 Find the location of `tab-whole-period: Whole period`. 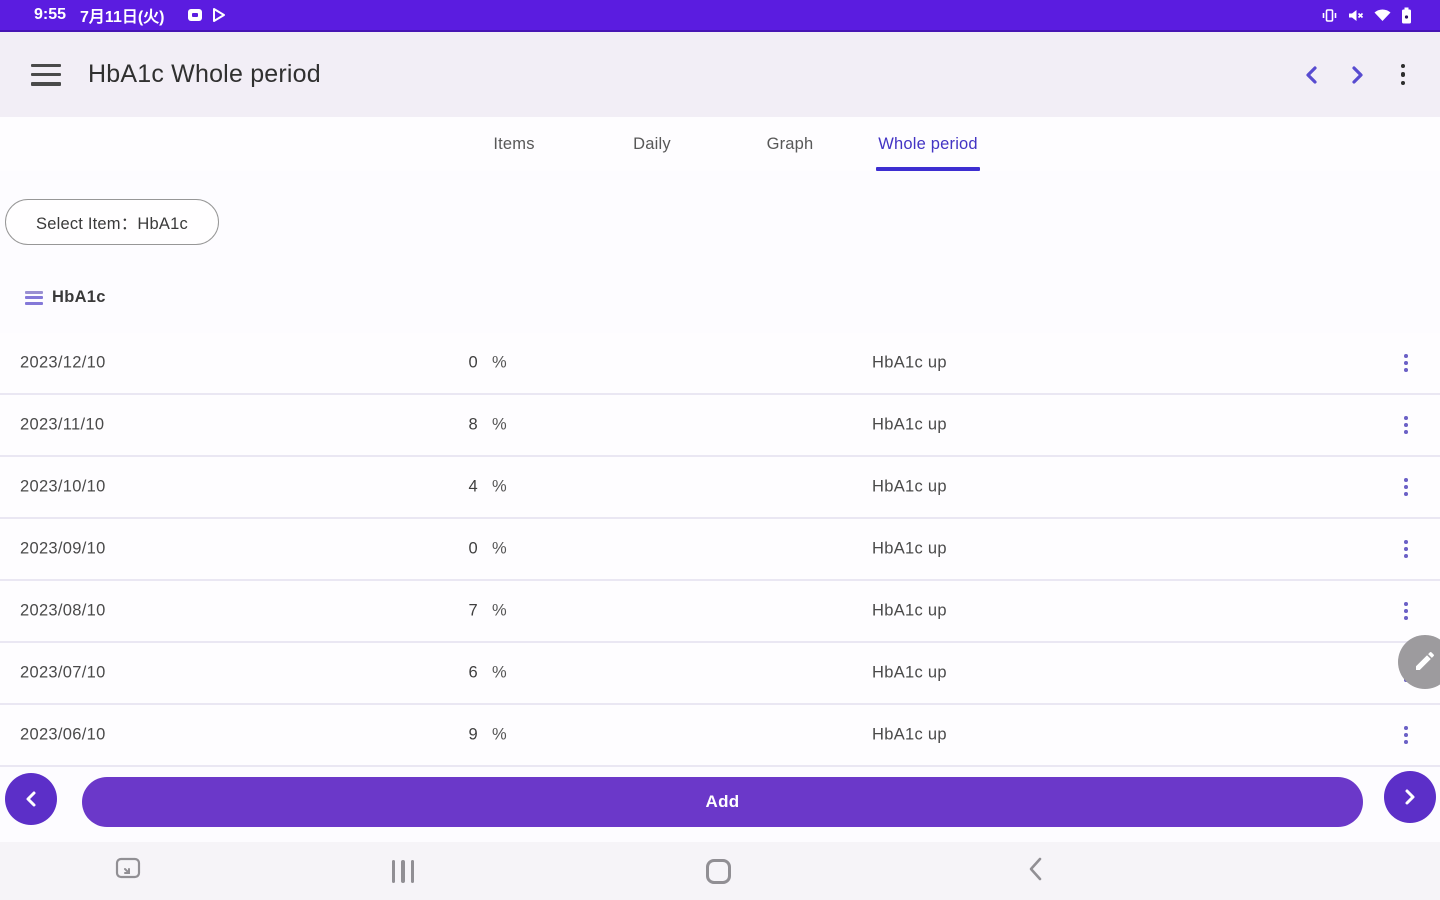

tab-whole-period: Whole period is located at coordinates (928, 144).